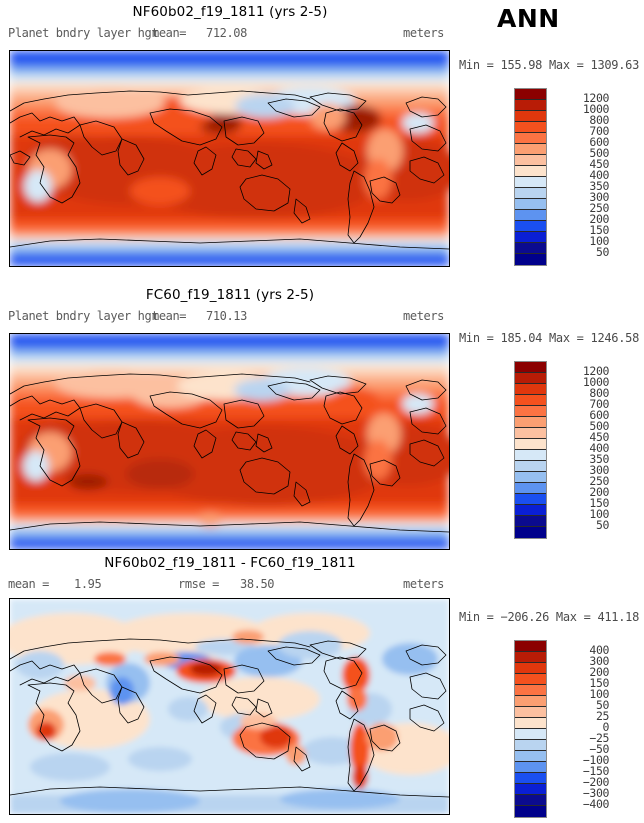 This screenshot has height=823, width=644. What do you see at coordinates (599, 186) in the screenshot?
I see `colorbar-tick-label: 350` at bounding box center [599, 186].